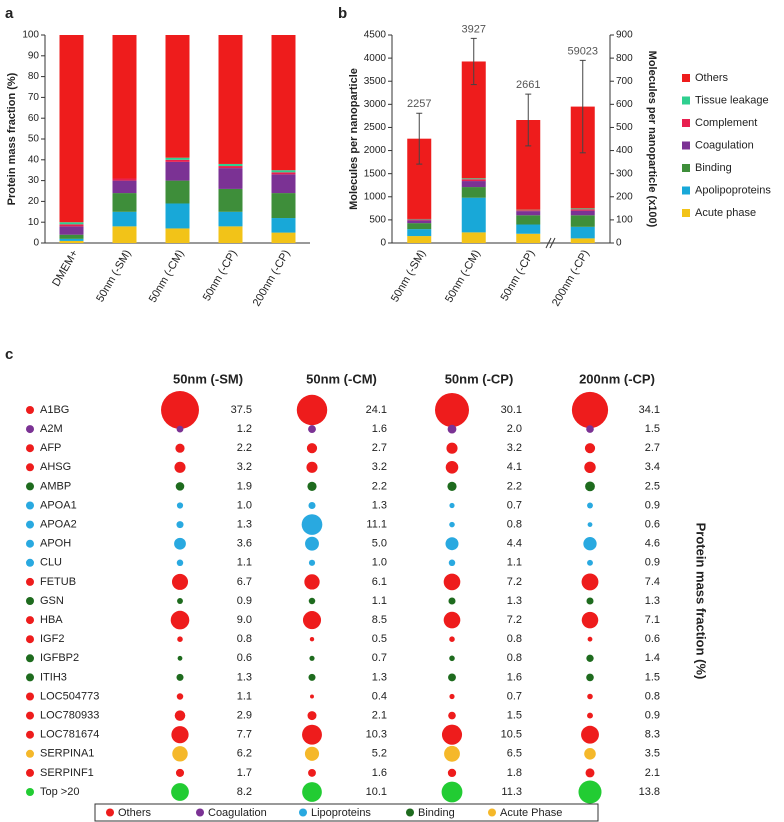 This screenshot has width=784, height=822. Describe the element at coordinates (34, 97) in the screenshot. I see `y-tick-label: 70` at that location.